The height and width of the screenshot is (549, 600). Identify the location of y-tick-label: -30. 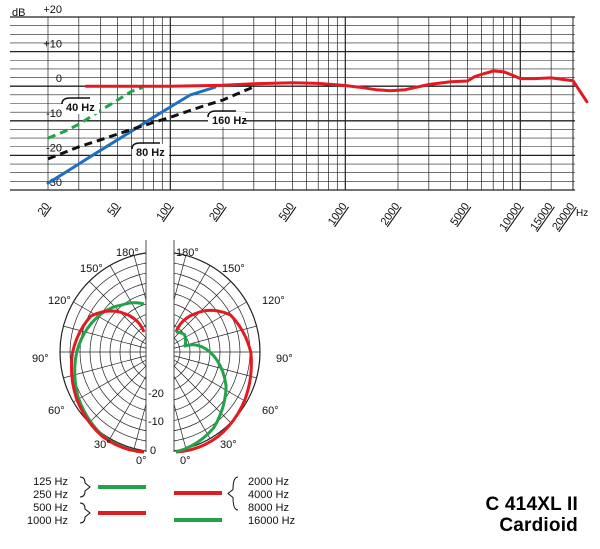
(54, 183).